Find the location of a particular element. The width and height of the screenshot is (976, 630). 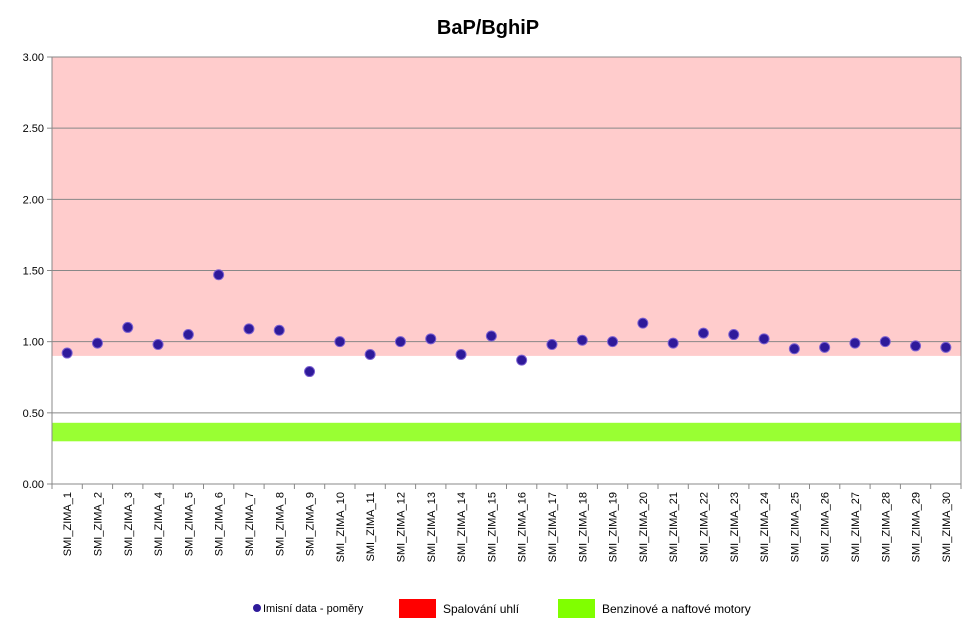

x-tick-label: SMI_ZIMA_26 is located at coordinates (826, 527).